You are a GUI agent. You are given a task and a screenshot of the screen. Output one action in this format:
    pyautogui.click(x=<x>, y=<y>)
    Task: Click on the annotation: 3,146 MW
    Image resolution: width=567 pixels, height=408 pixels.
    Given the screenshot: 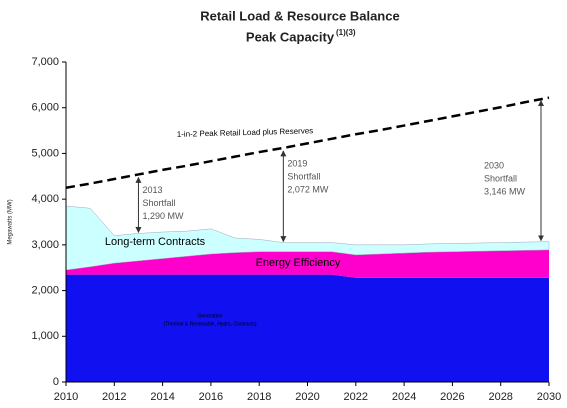 What is the action you would take?
    pyautogui.click(x=505, y=191)
    